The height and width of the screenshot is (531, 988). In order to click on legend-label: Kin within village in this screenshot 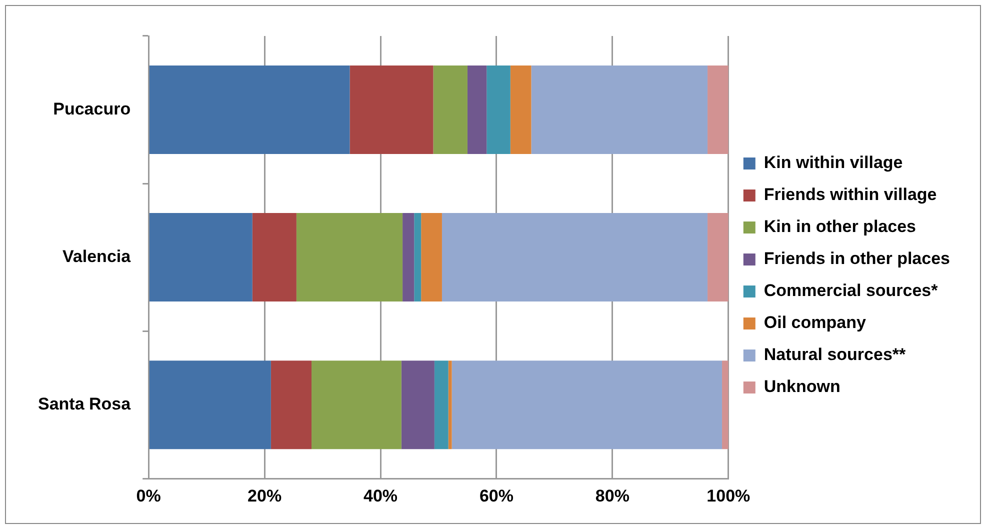, I will do `click(833, 162)`.